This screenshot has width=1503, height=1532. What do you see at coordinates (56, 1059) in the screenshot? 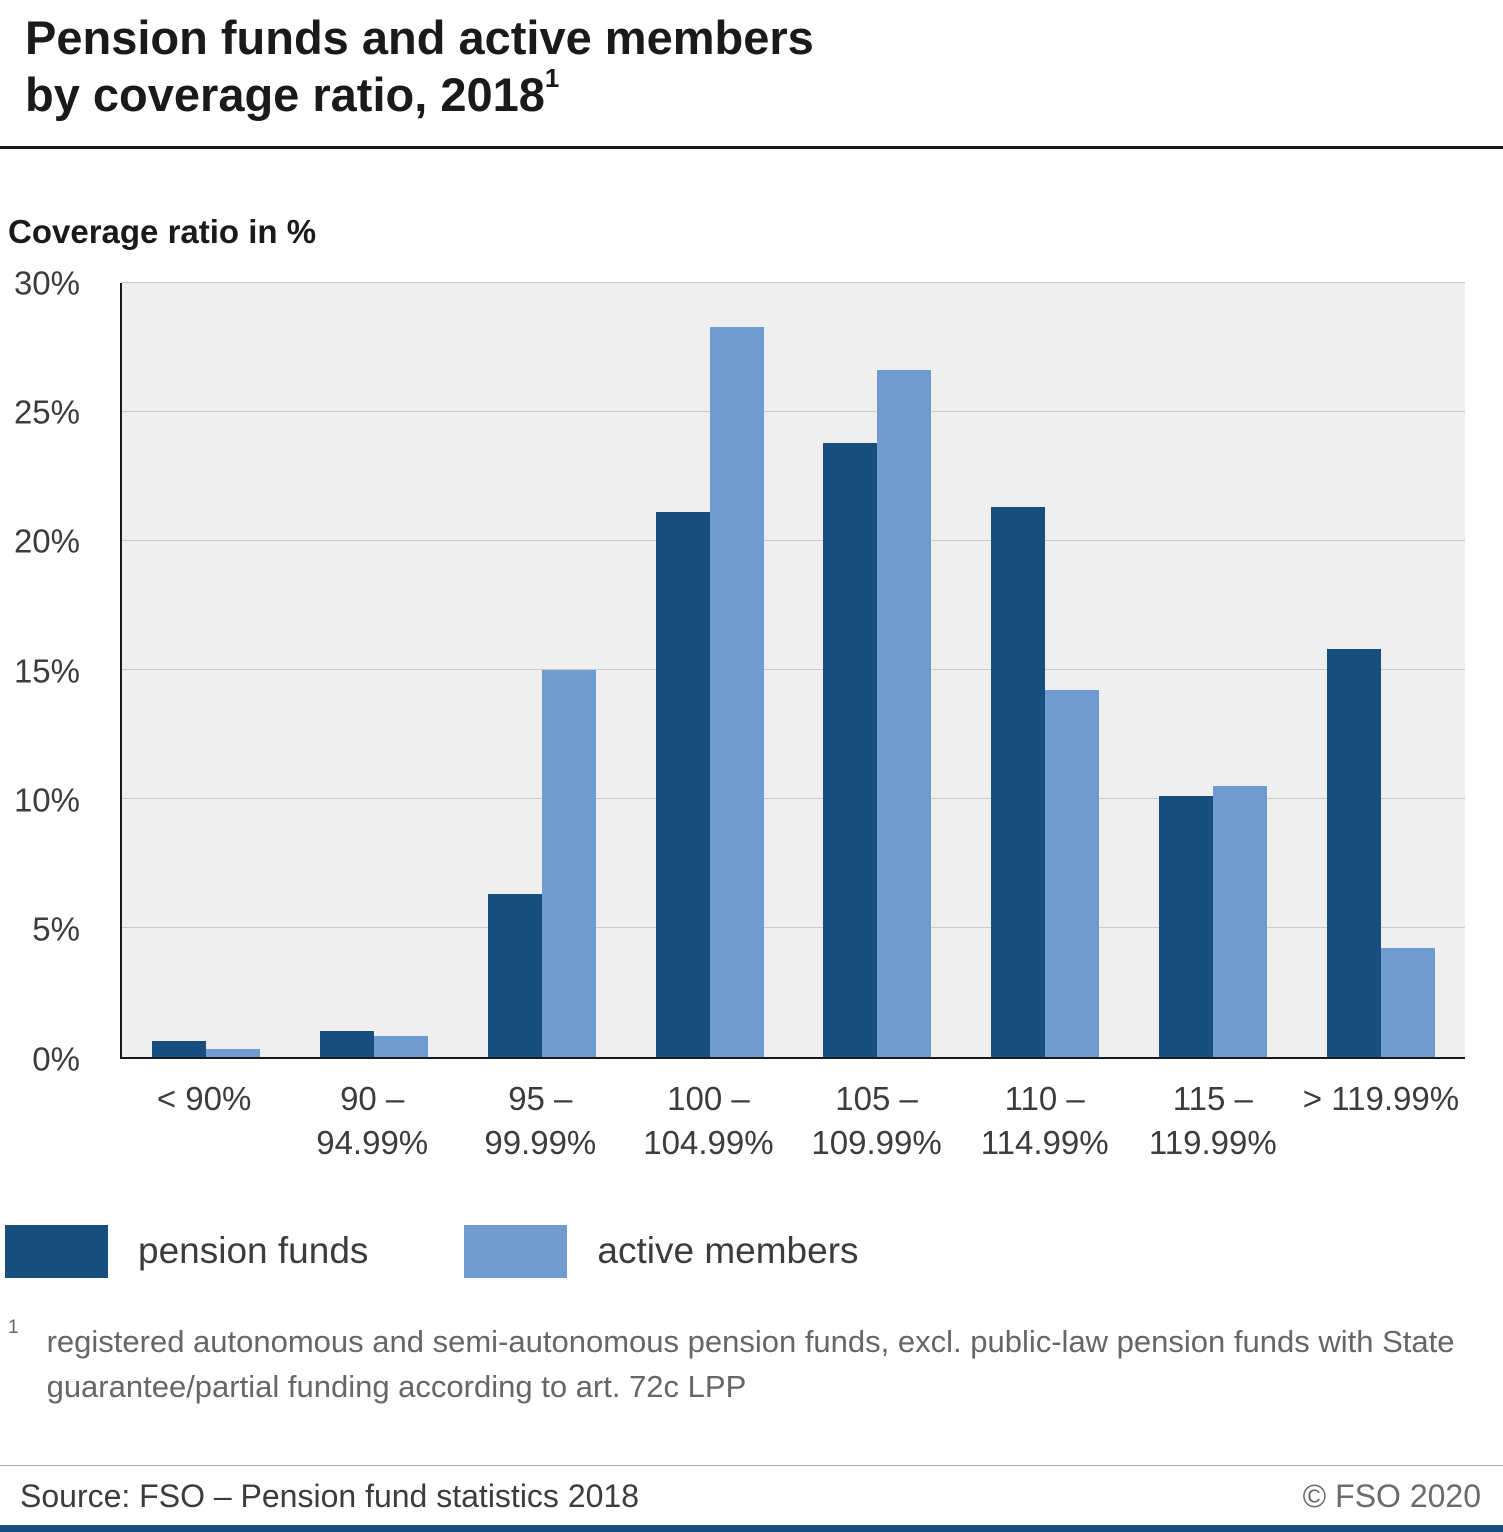
I see `y-tick-label-0: 0%` at bounding box center [56, 1059].